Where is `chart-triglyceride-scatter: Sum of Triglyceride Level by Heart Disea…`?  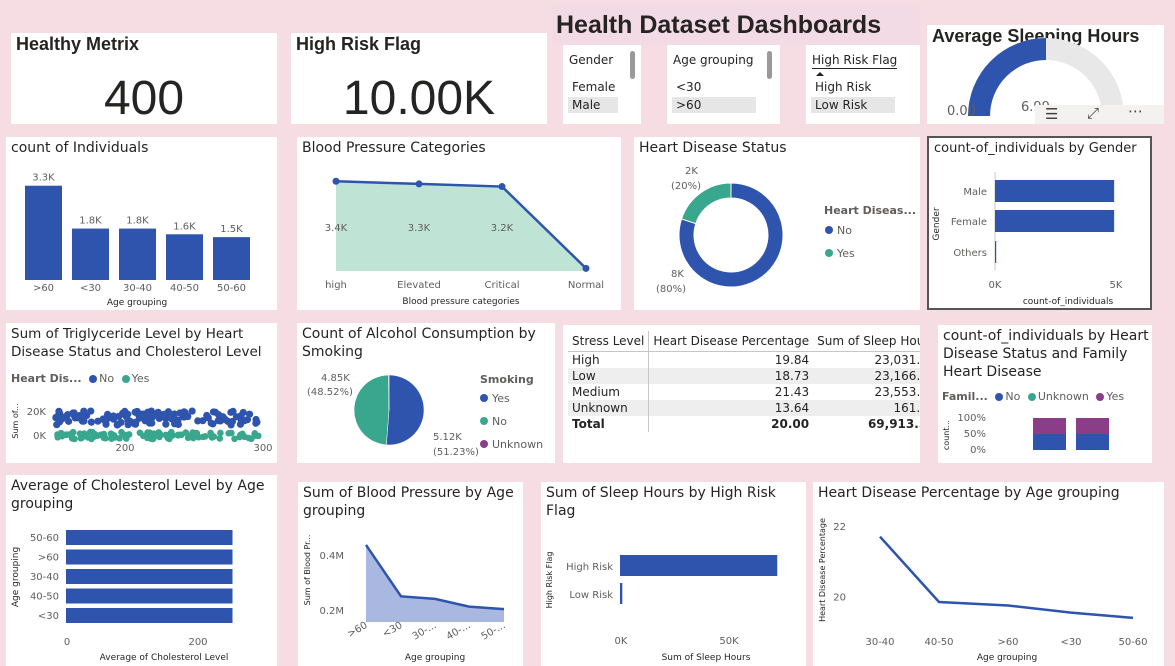
chart-triglyceride-scatter: Sum of Triglyceride Level by Heart Disea… is located at coordinates (141, 393).